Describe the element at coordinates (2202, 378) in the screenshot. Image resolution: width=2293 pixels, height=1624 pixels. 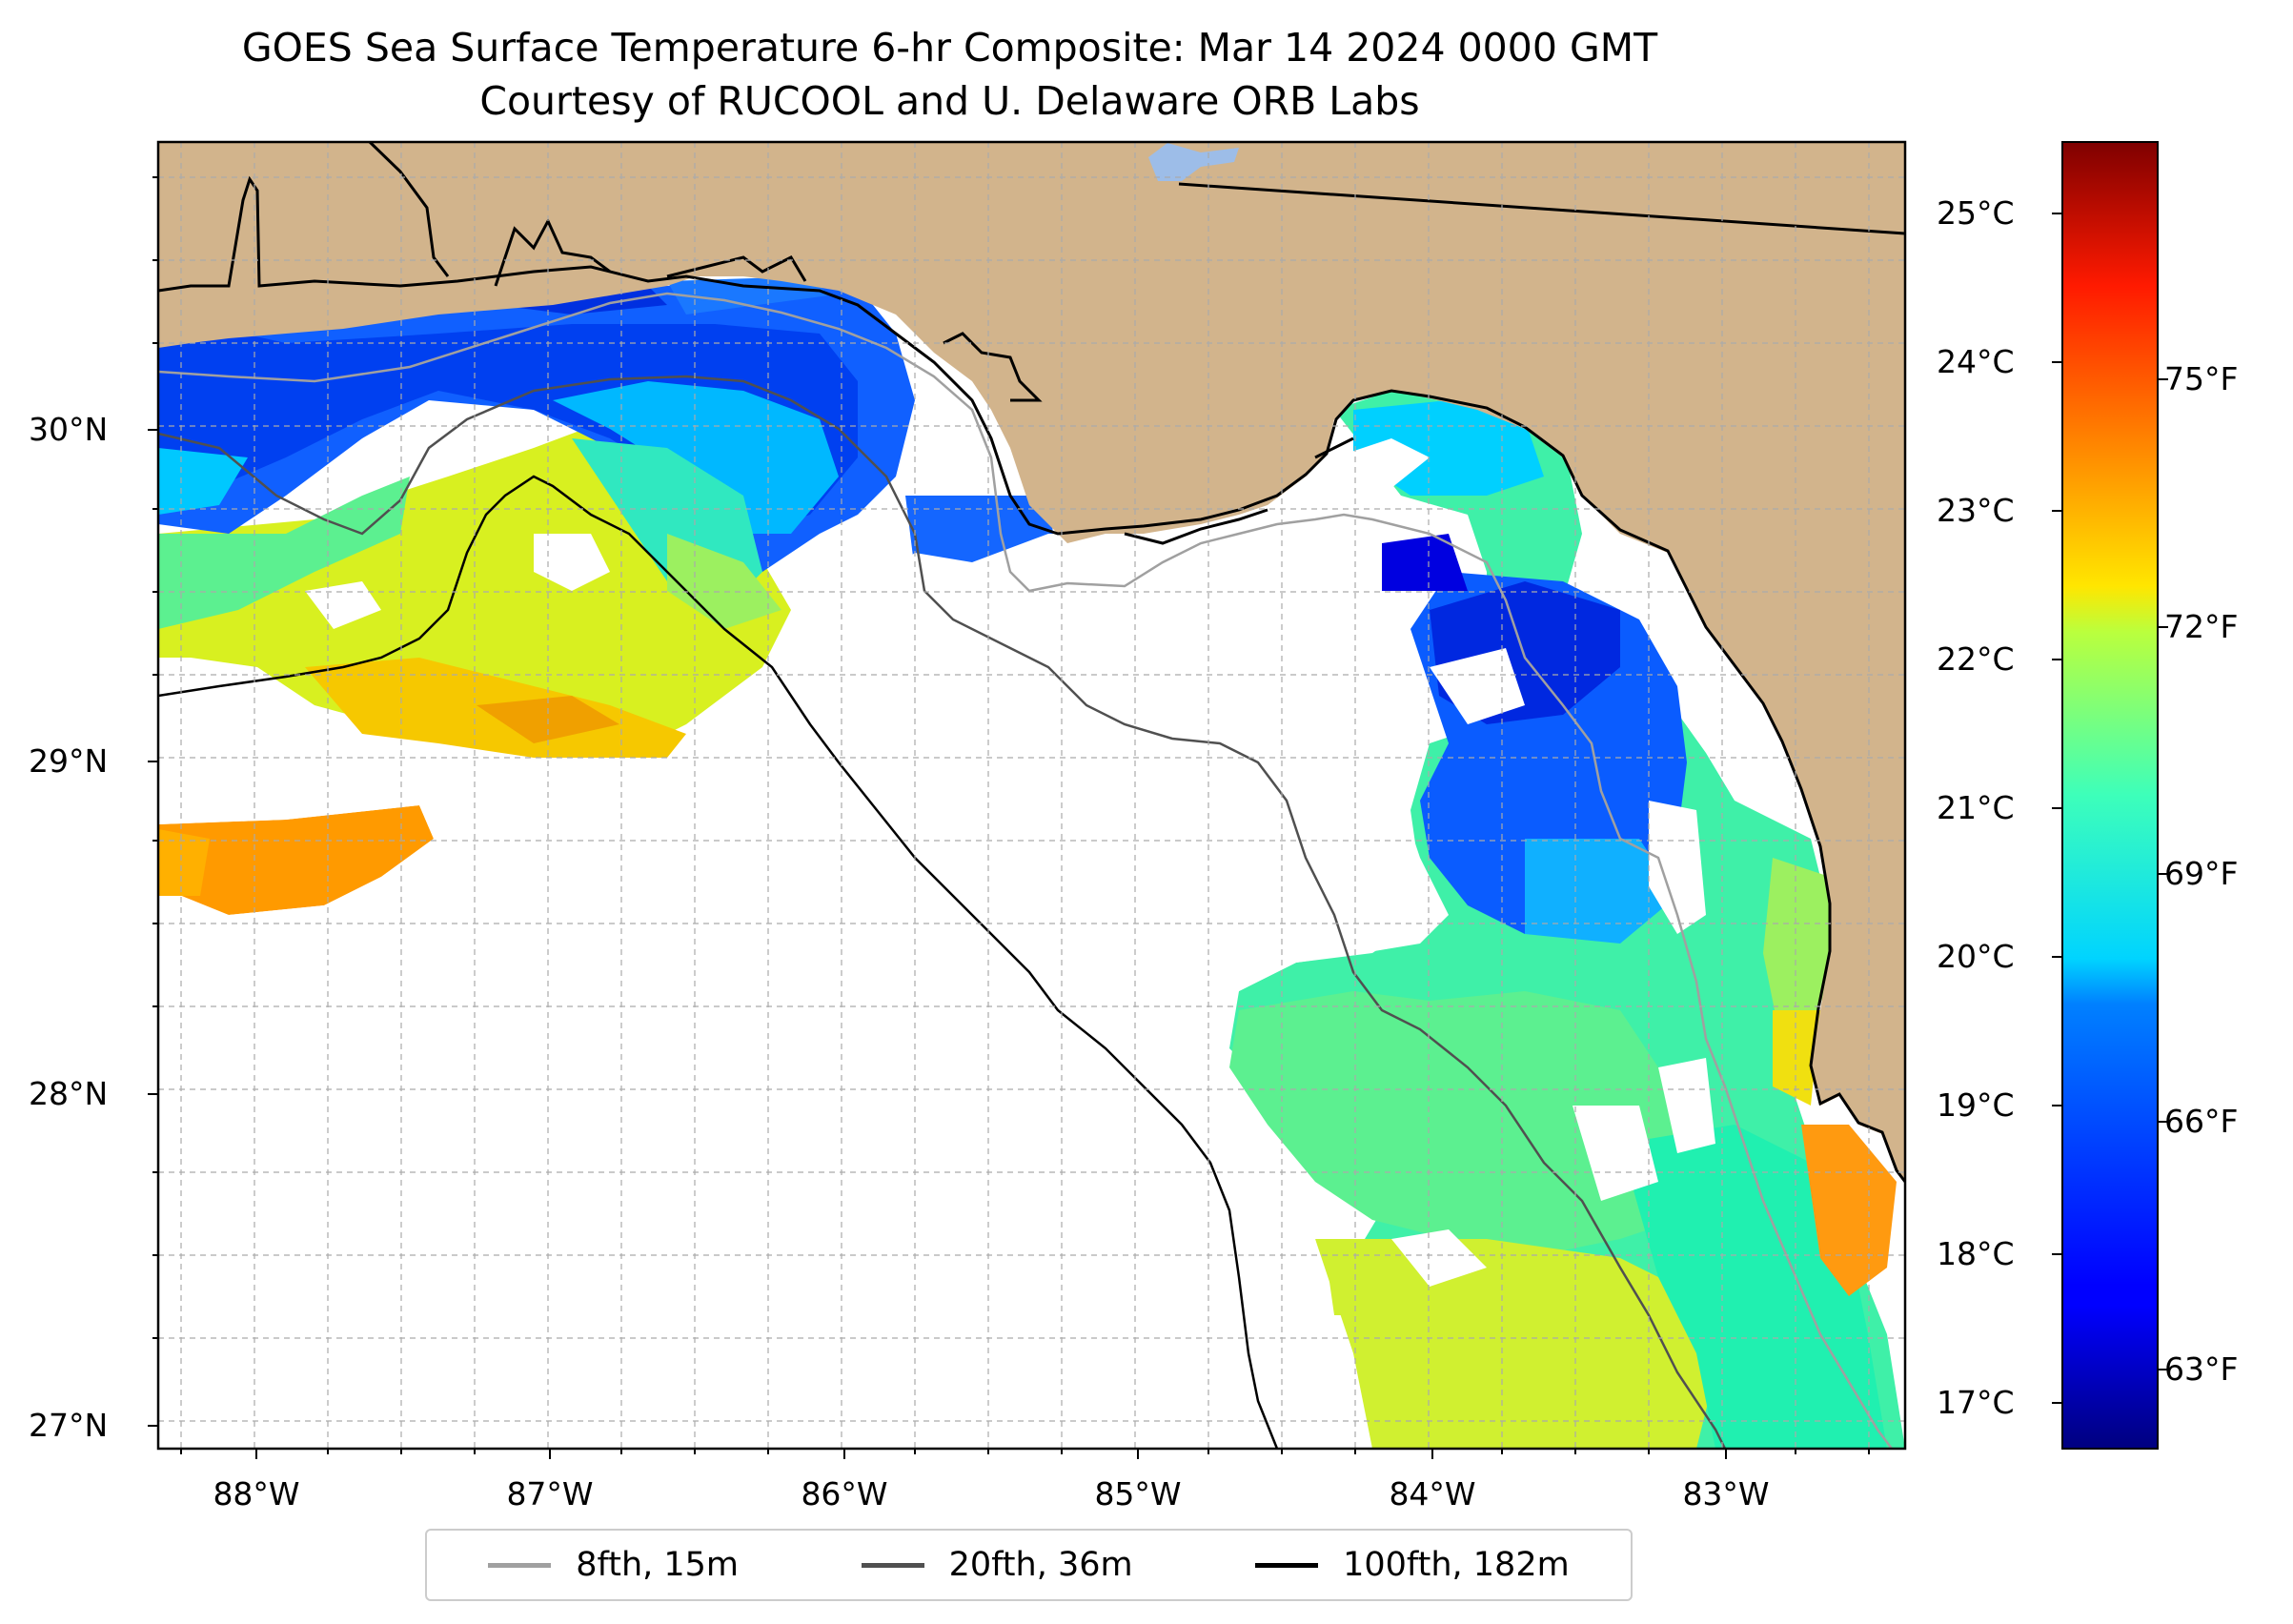
I see `cb-label-75f: 75°F` at that location.